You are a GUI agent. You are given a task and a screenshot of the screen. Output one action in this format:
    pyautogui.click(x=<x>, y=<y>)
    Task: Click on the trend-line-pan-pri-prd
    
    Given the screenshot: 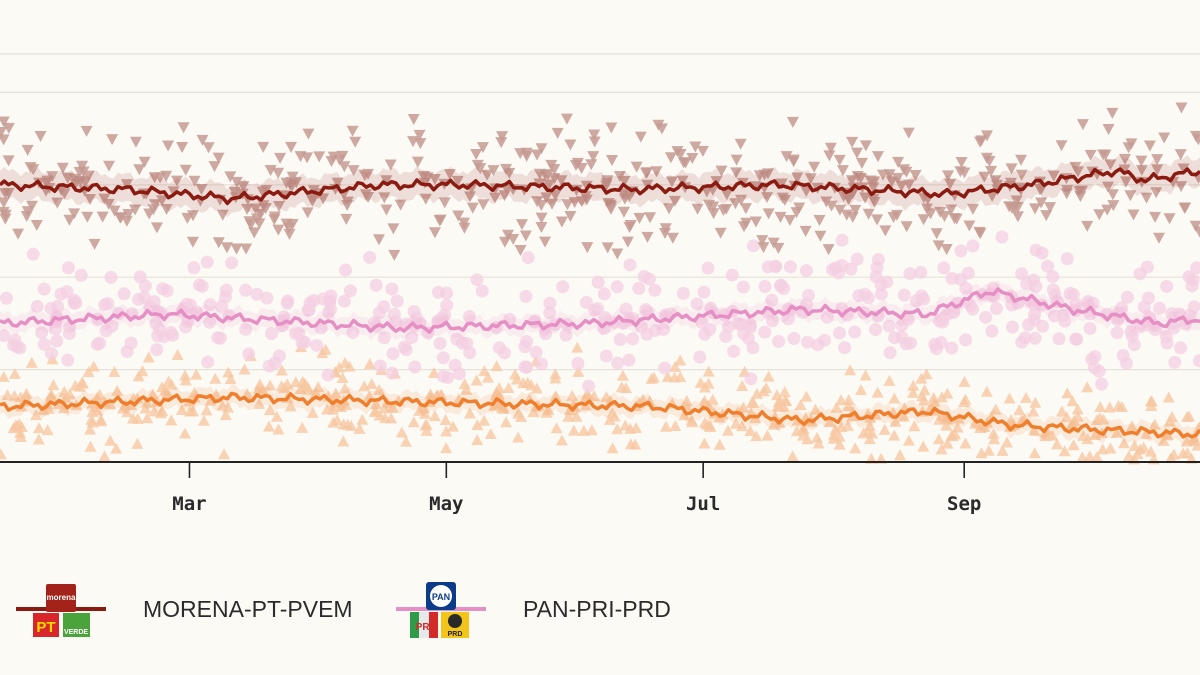 What is the action you would take?
    pyautogui.click(x=600, y=310)
    